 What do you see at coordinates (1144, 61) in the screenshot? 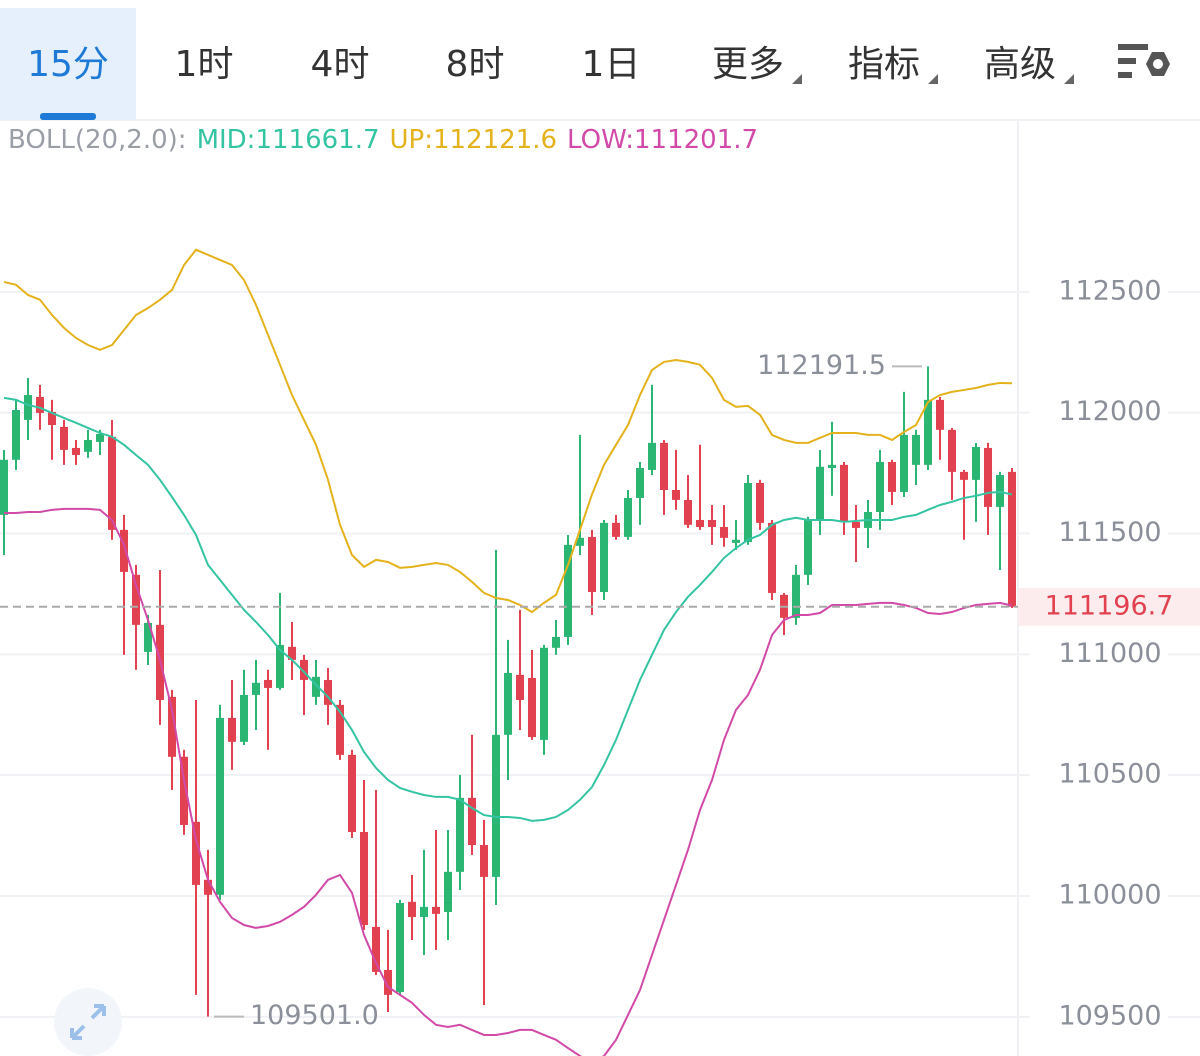
I see `settings-icon` at bounding box center [1144, 61].